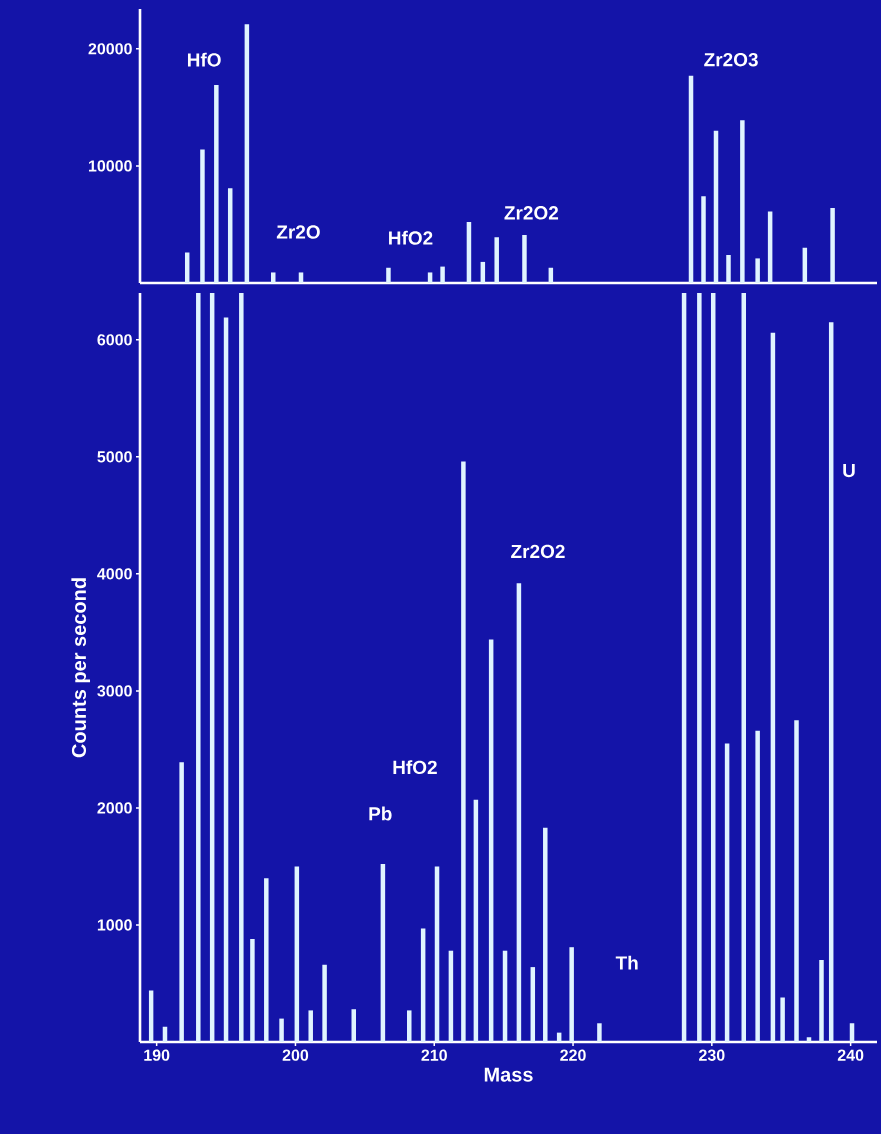  I want to click on y-axis-title: Counts per second, so click(81, 668).